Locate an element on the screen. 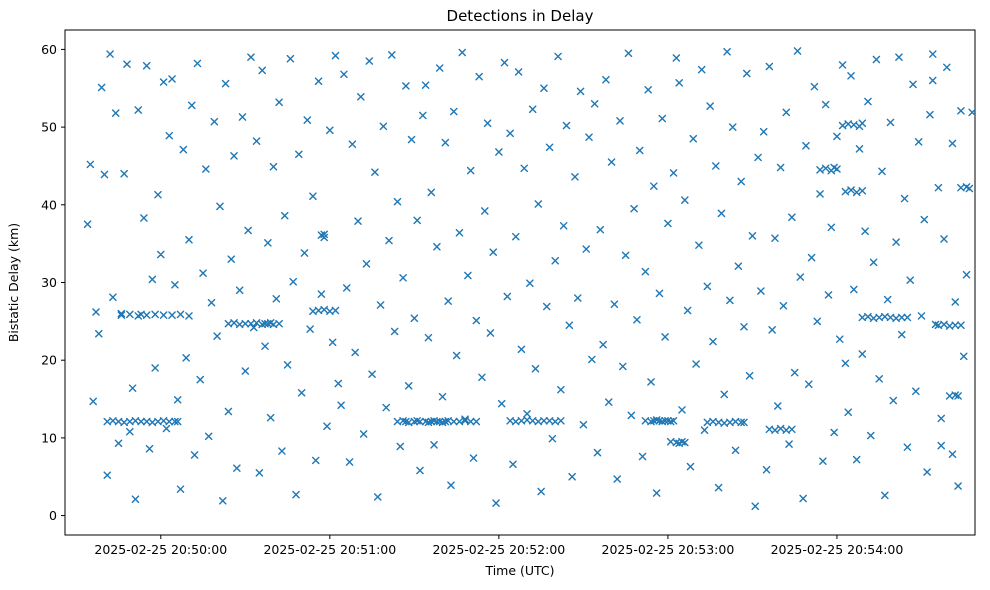 The height and width of the screenshot is (590, 990). y-tick-label: 50 is located at coordinates (49, 127).